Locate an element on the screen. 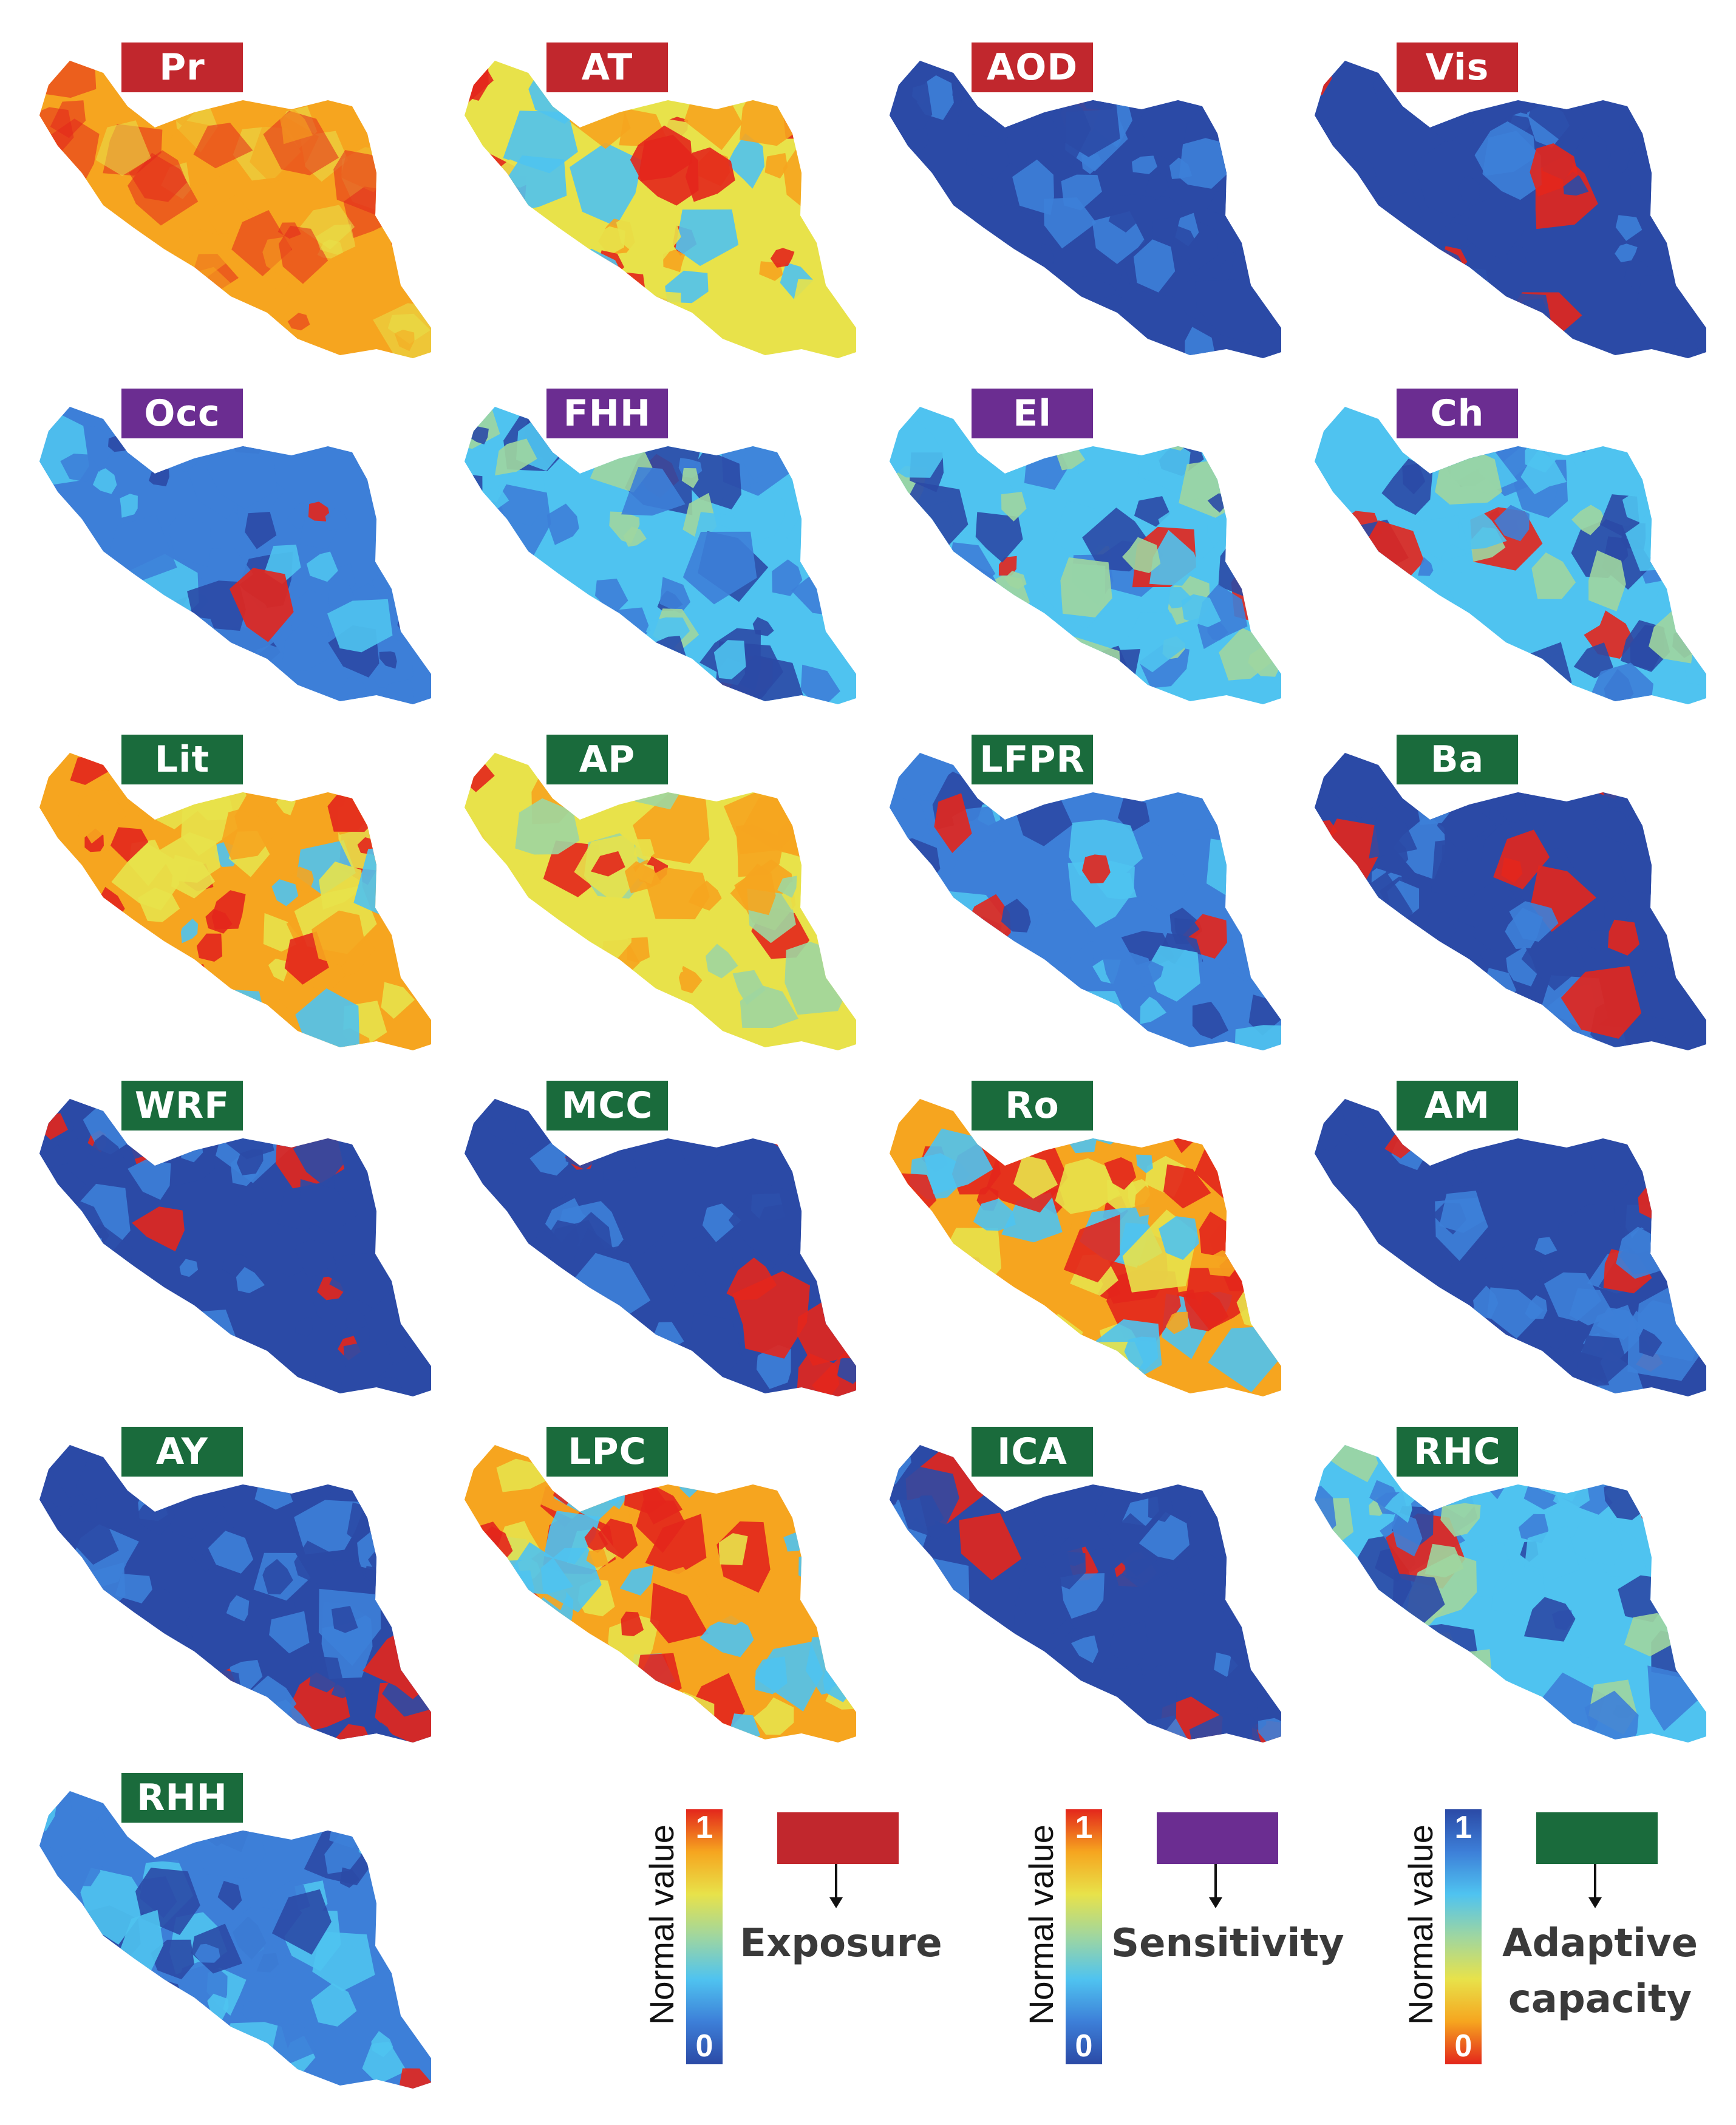 This screenshot has width=1736, height=2125. arrowhead-icon is located at coordinates (836, 1902).